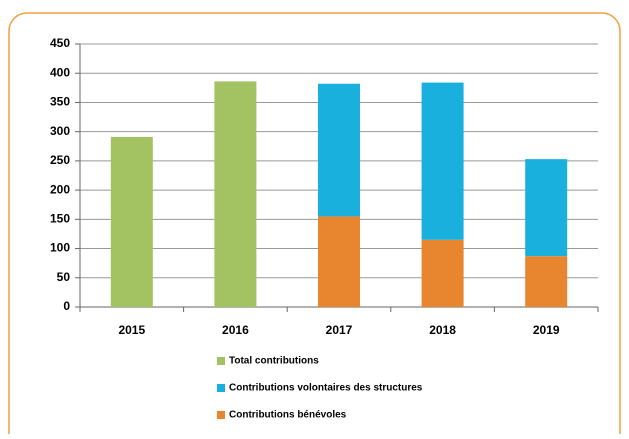  I want to click on y-tick-label: 300, so click(60, 131).